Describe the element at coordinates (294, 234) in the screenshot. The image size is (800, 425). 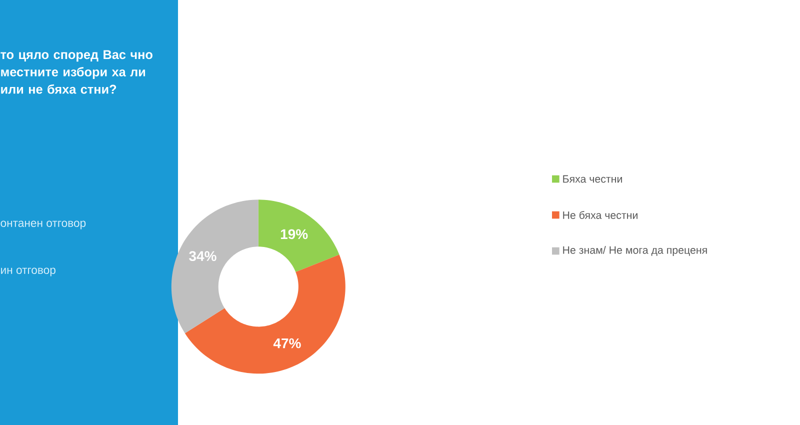
I see `data-label: 19%` at that location.